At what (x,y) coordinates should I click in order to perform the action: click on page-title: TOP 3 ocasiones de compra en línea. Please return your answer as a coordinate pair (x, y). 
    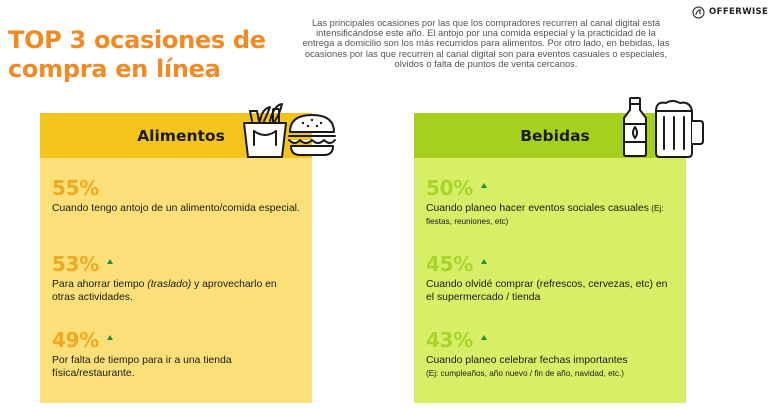
    Looking at the image, I should click on (137, 54).